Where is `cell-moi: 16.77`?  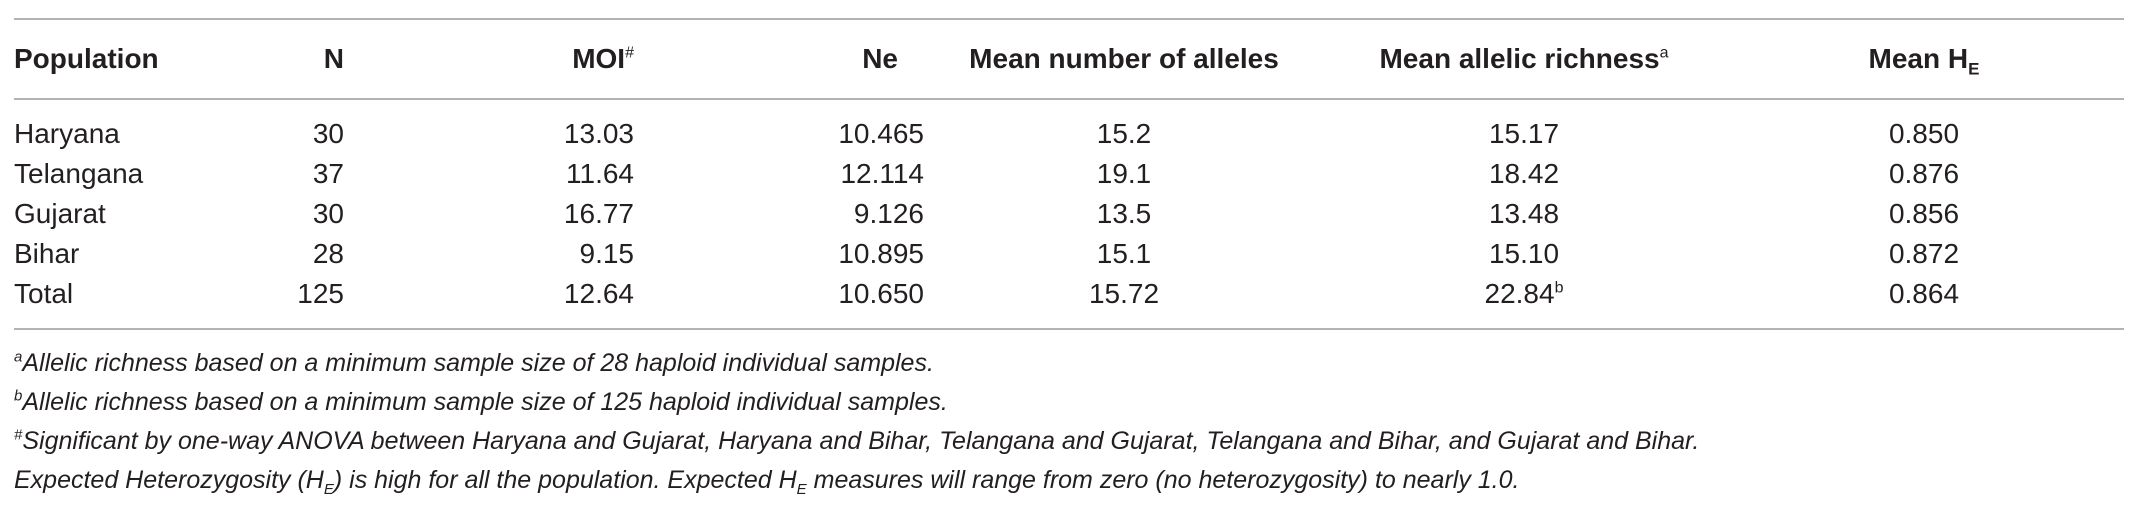 cell-moi: 16.77 is located at coordinates (598, 213).